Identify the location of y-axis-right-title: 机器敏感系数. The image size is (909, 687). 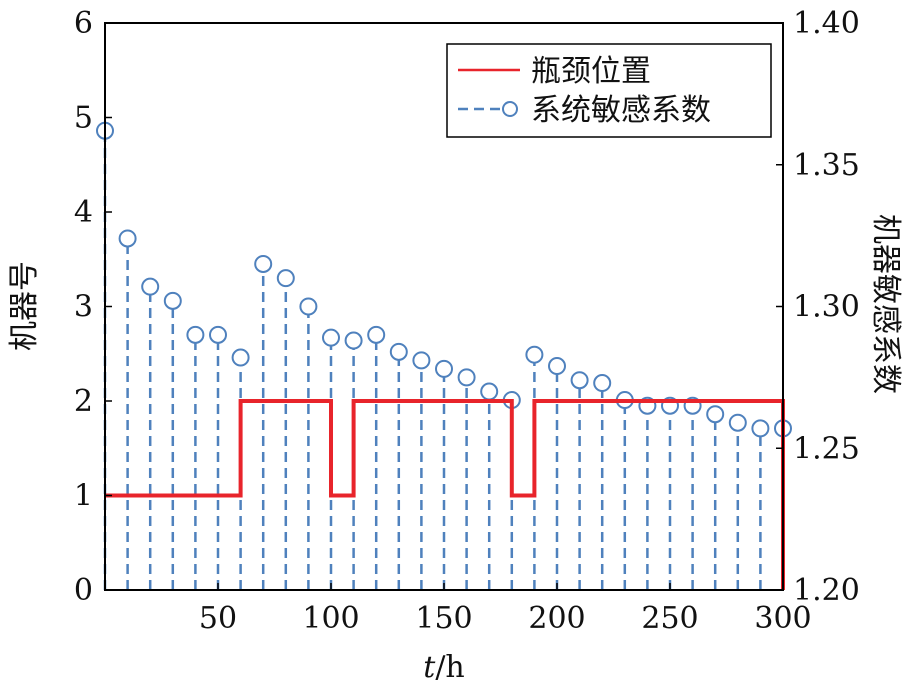
(885, 304).